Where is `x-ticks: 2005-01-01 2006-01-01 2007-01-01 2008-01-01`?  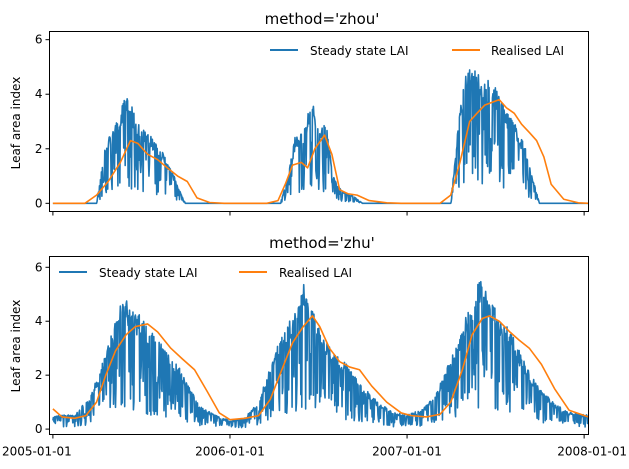
x-ticks: 2005-01-01 2006-01-01 2007-01-01 2008-01-01 is located at coordinates (314, 446).